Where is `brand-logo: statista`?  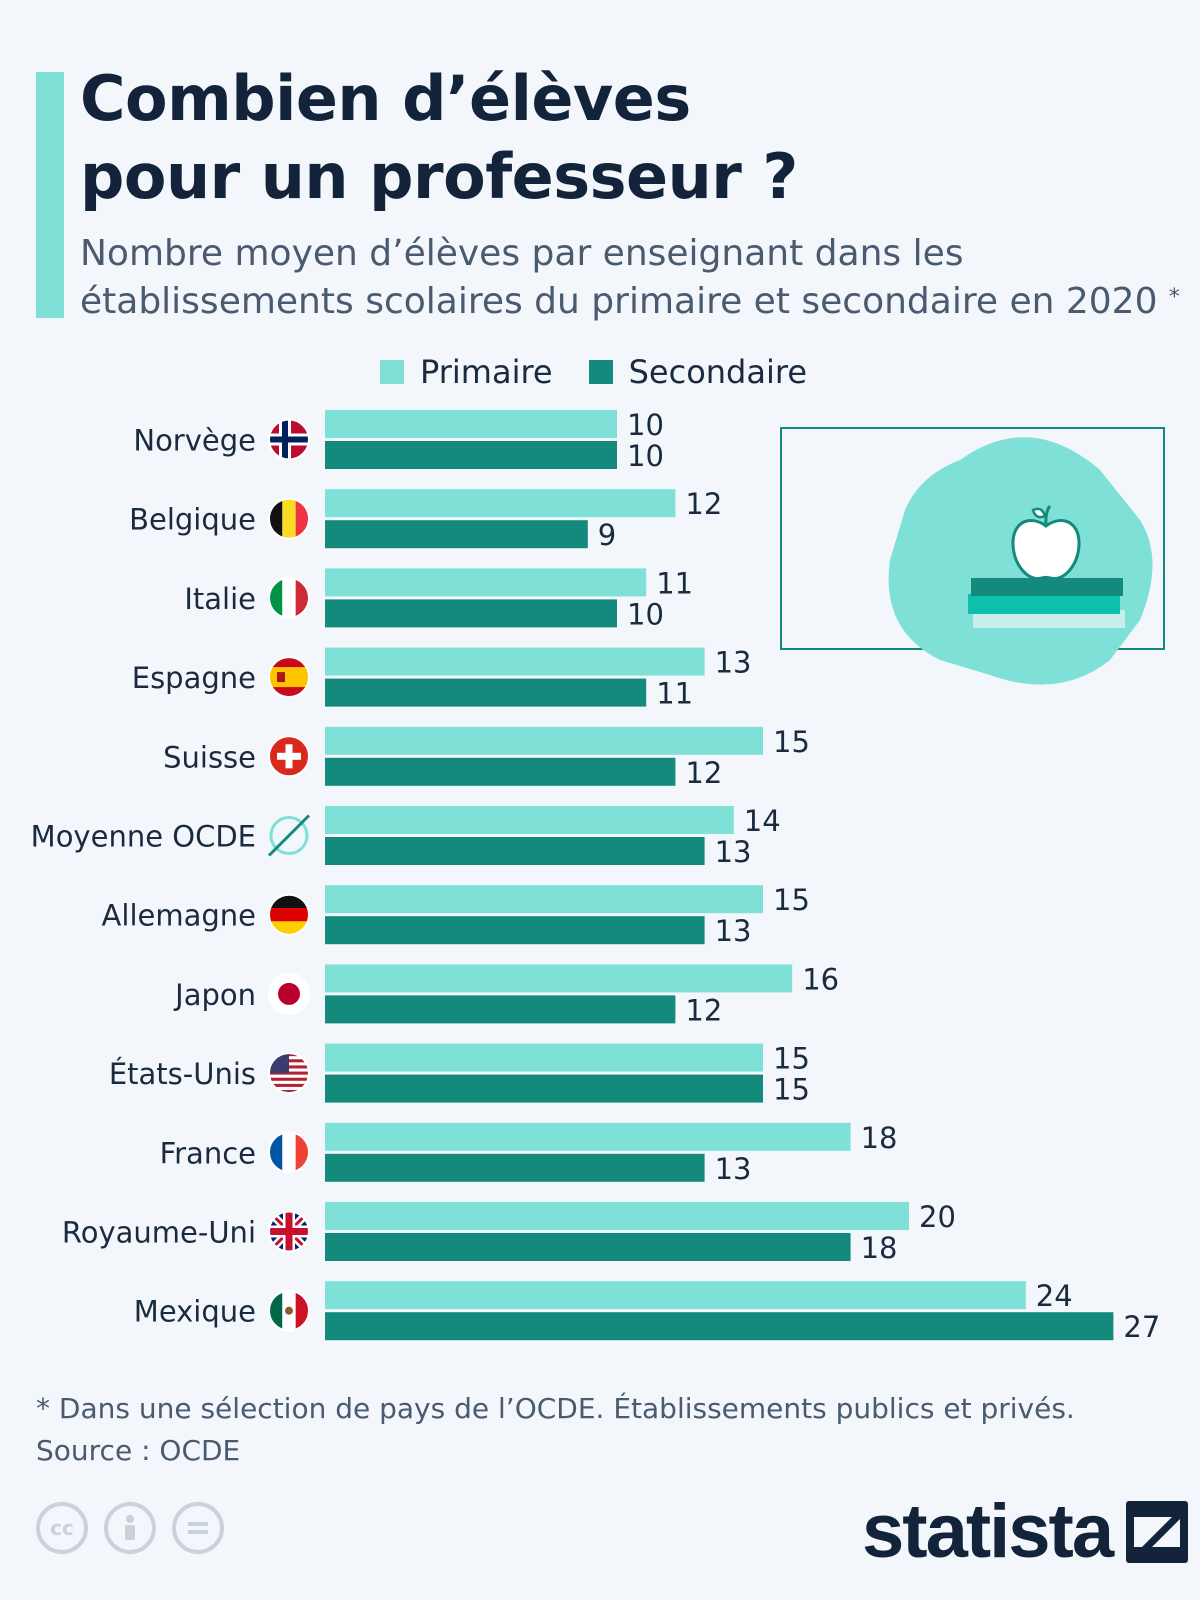 brand-logo: statista is located at coordinates (1025, 1531).